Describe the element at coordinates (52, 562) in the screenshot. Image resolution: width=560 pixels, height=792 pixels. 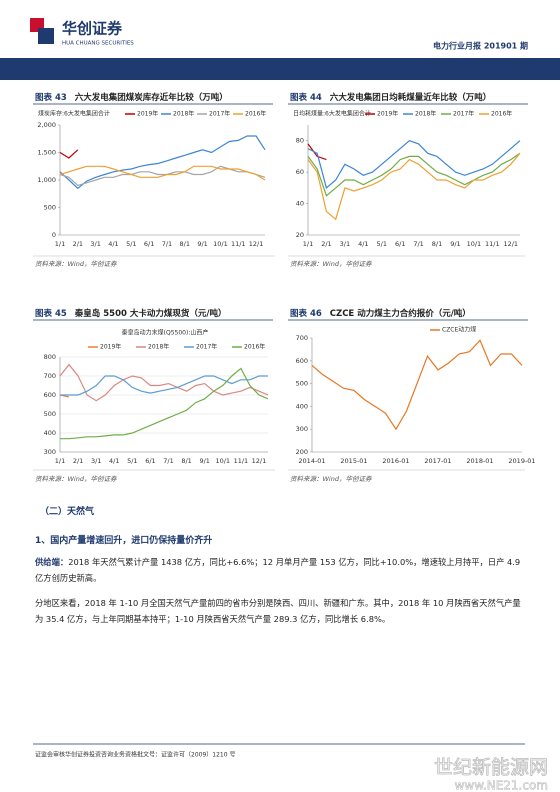
I see `lead: 供给端：` at that location.